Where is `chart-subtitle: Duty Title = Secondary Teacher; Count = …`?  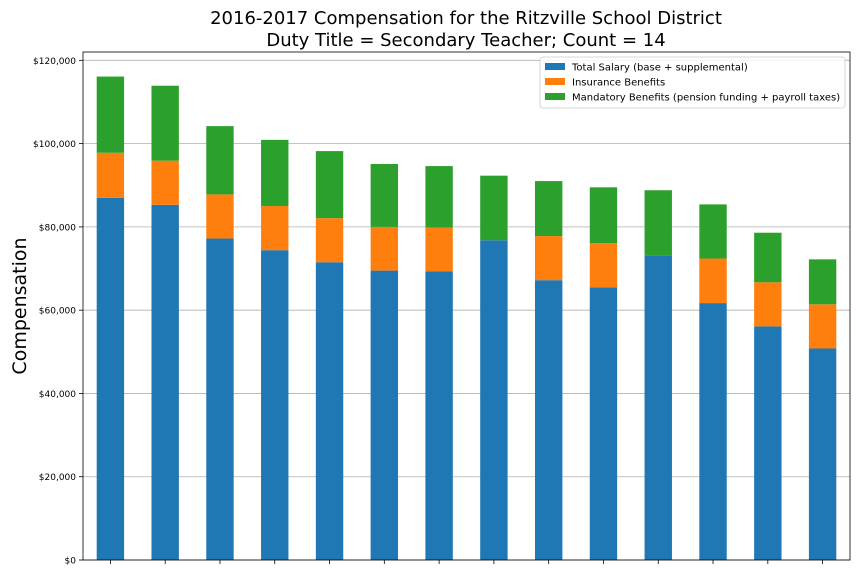
chart-subtitle: Duty Title = Secondary Teacher; Count = … is located at coordinates (466, 40).